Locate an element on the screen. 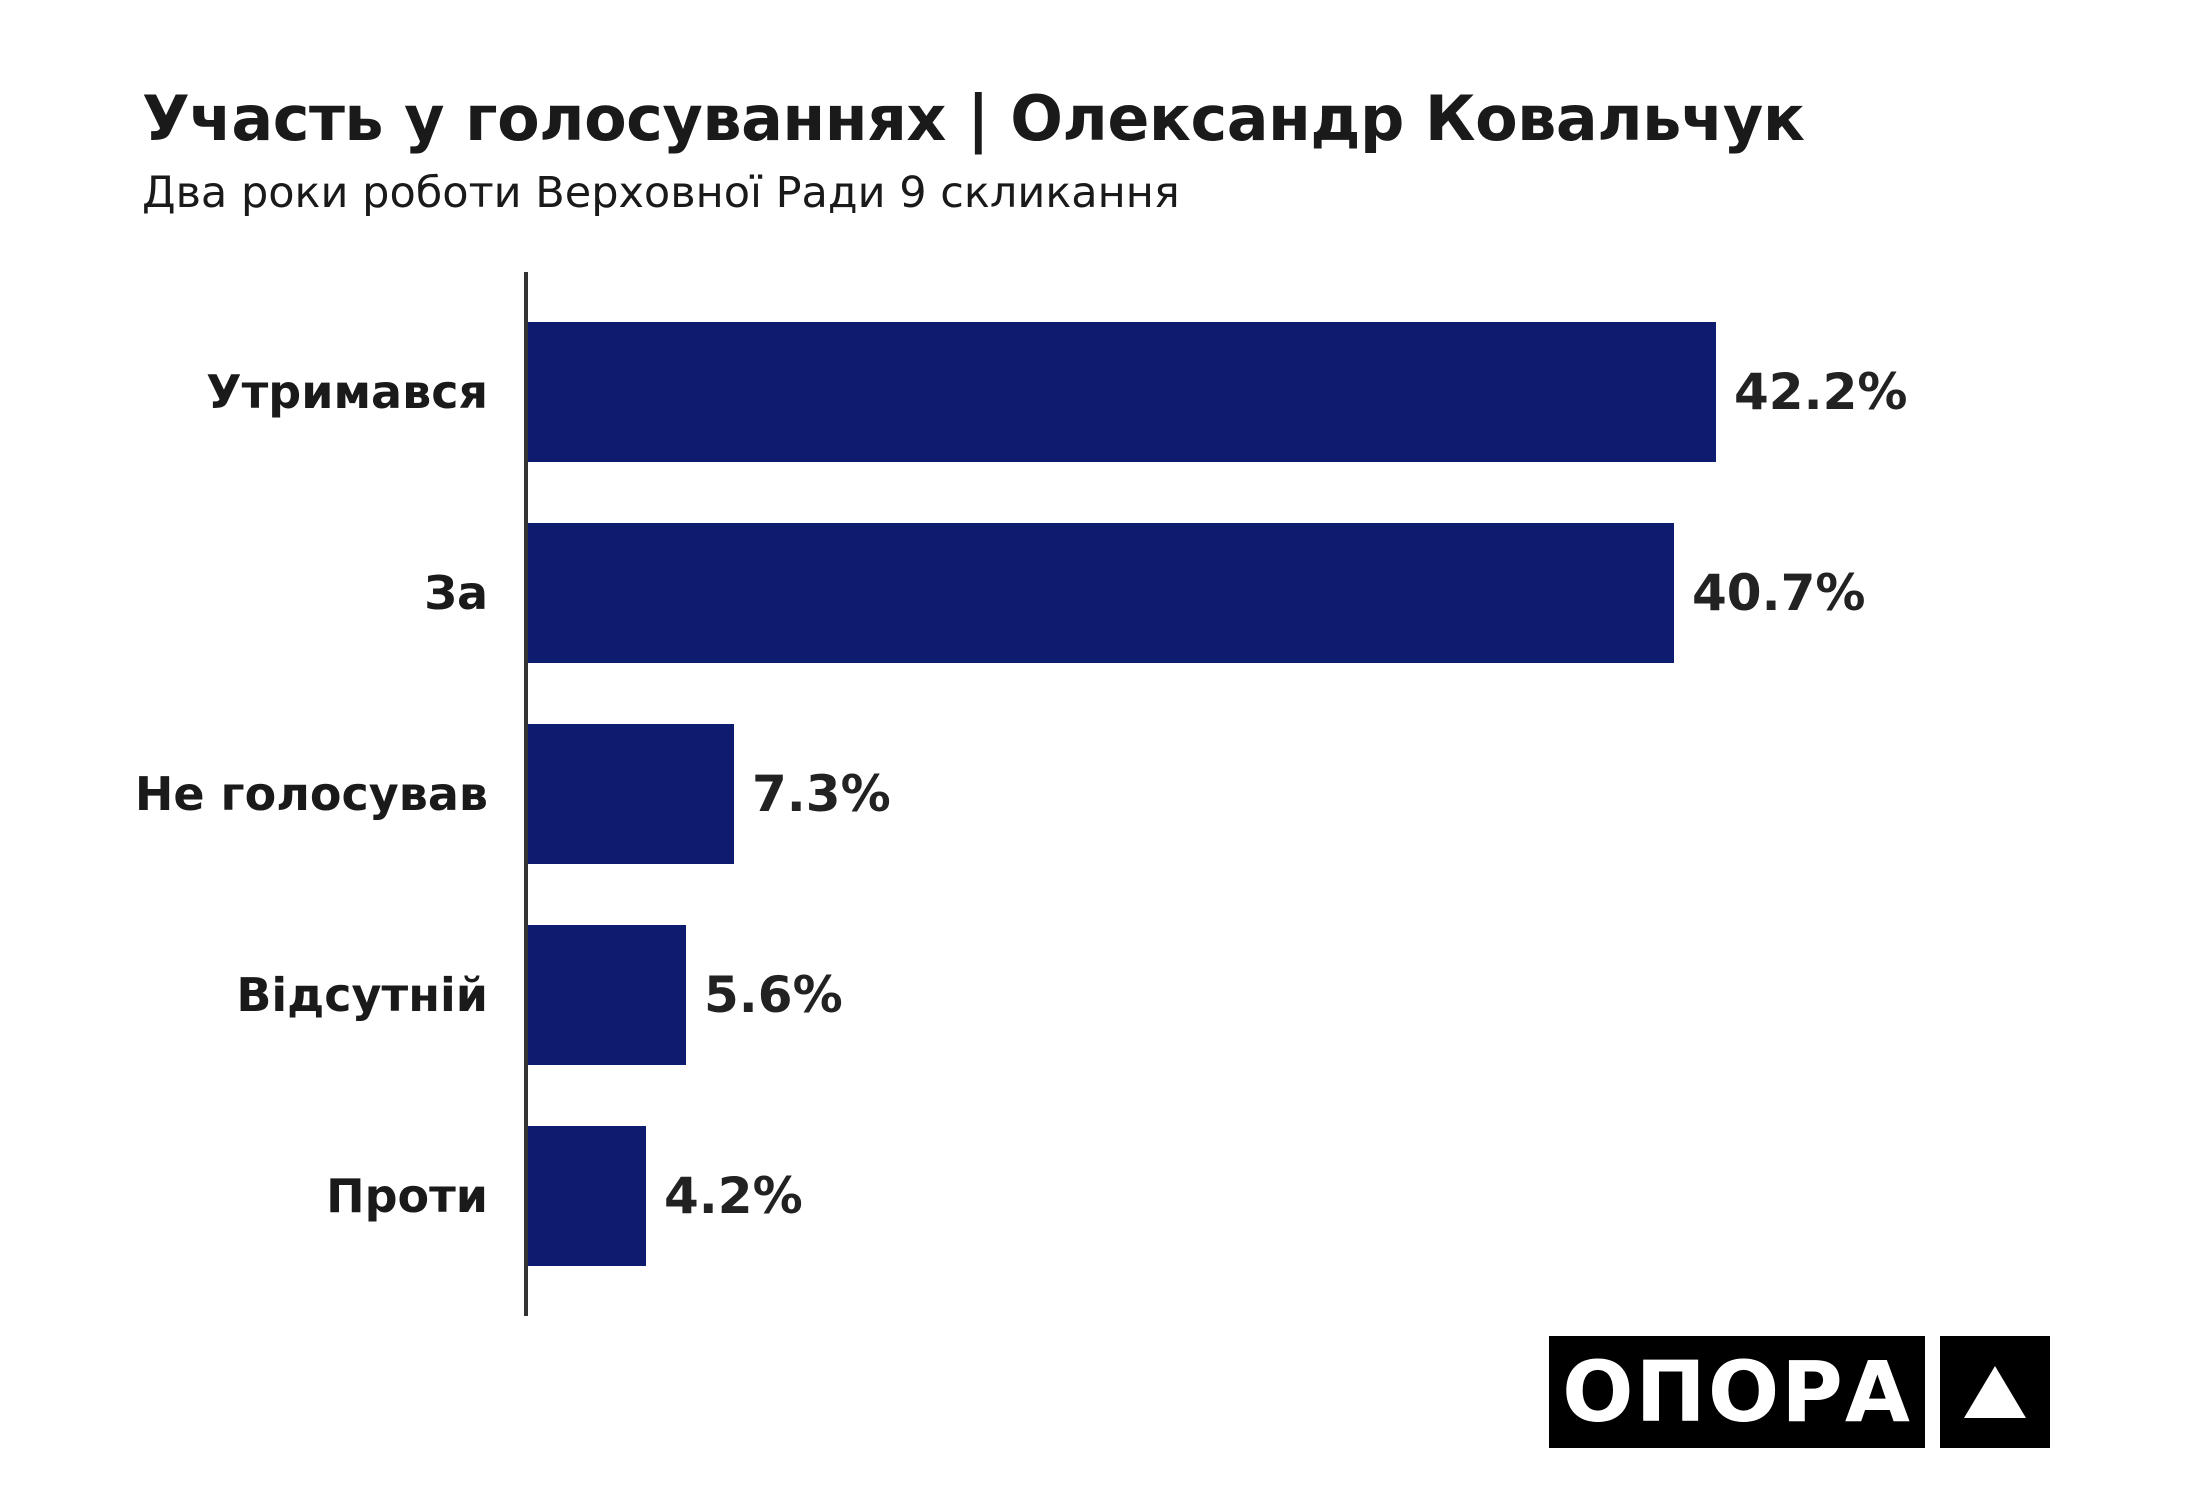 The height and width of the screenshot is (1500, 2200). category-label: Відсутній is located at coordinates (362, 995).